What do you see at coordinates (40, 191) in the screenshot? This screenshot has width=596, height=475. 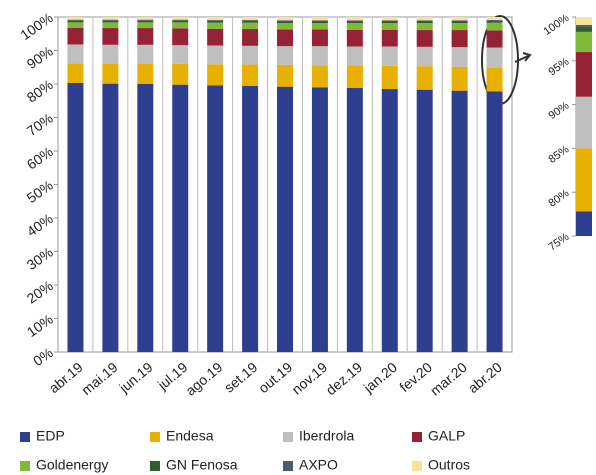 I see `y-tick-label: 50%` at bounding box center [40, 191].